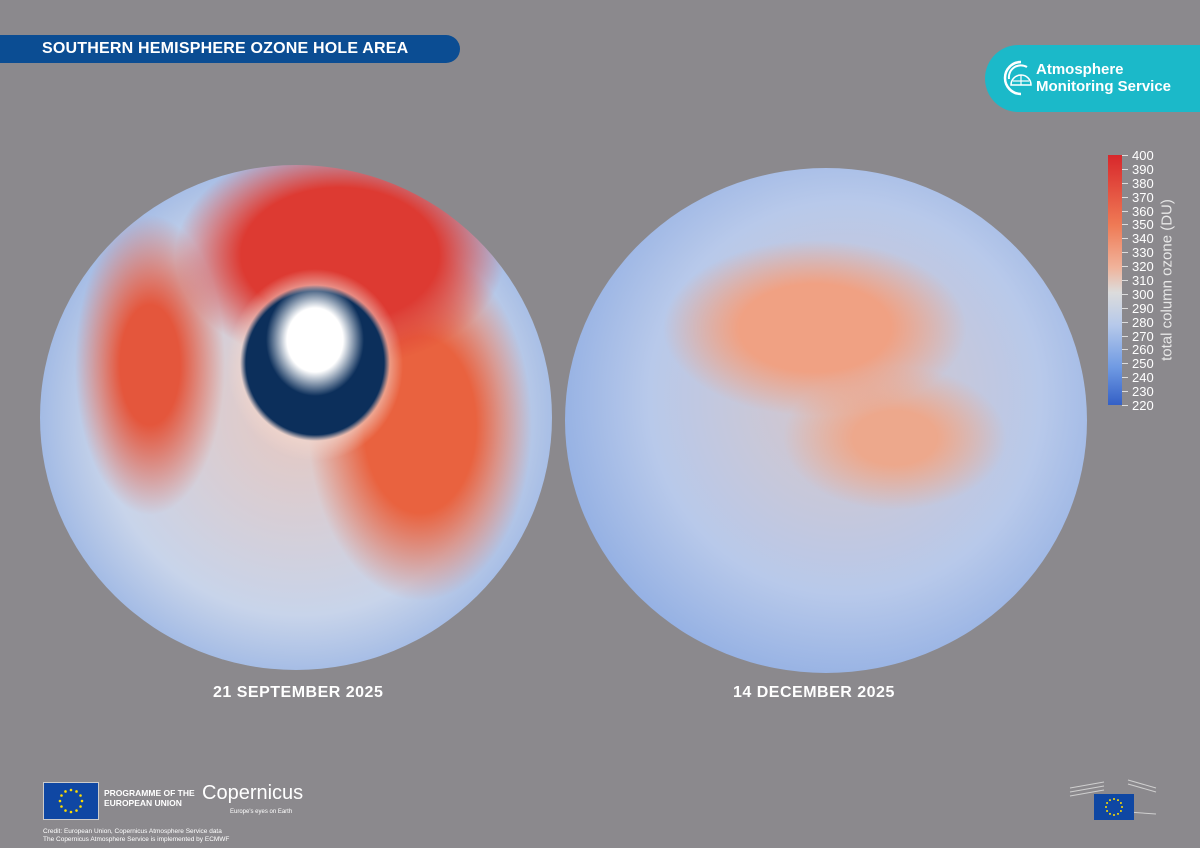  I want to click on colorbar-label: total column ozone (DU), so click(1167, 280).